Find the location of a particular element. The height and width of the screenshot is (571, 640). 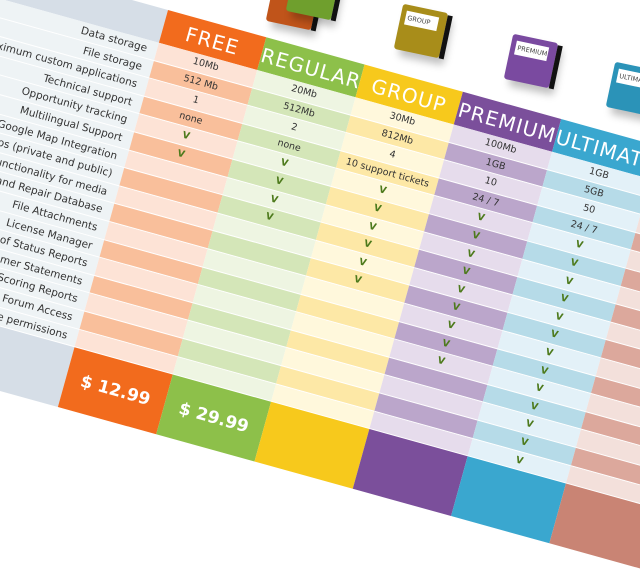

box-label: GROUP is located at coordinates (422, 21).